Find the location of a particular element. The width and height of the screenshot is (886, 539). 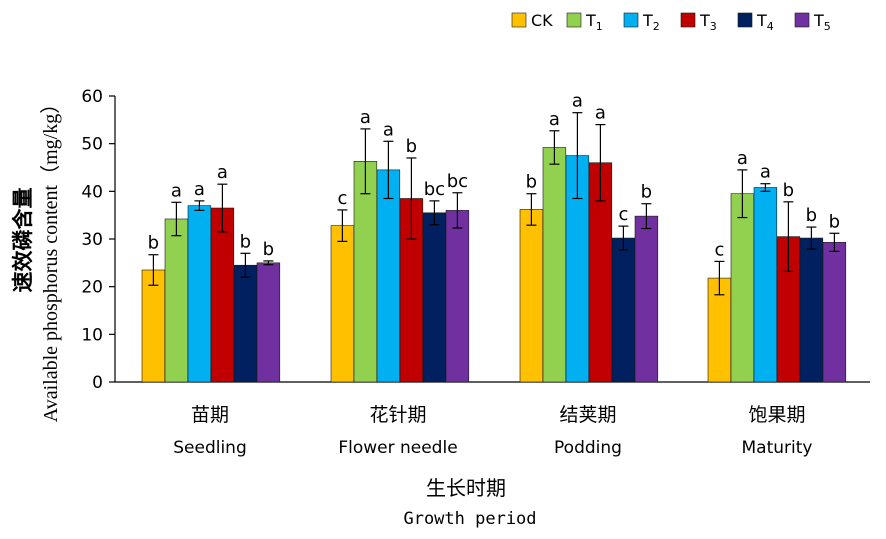

y-tick-label: 60 is located at coordinates (92, 97).